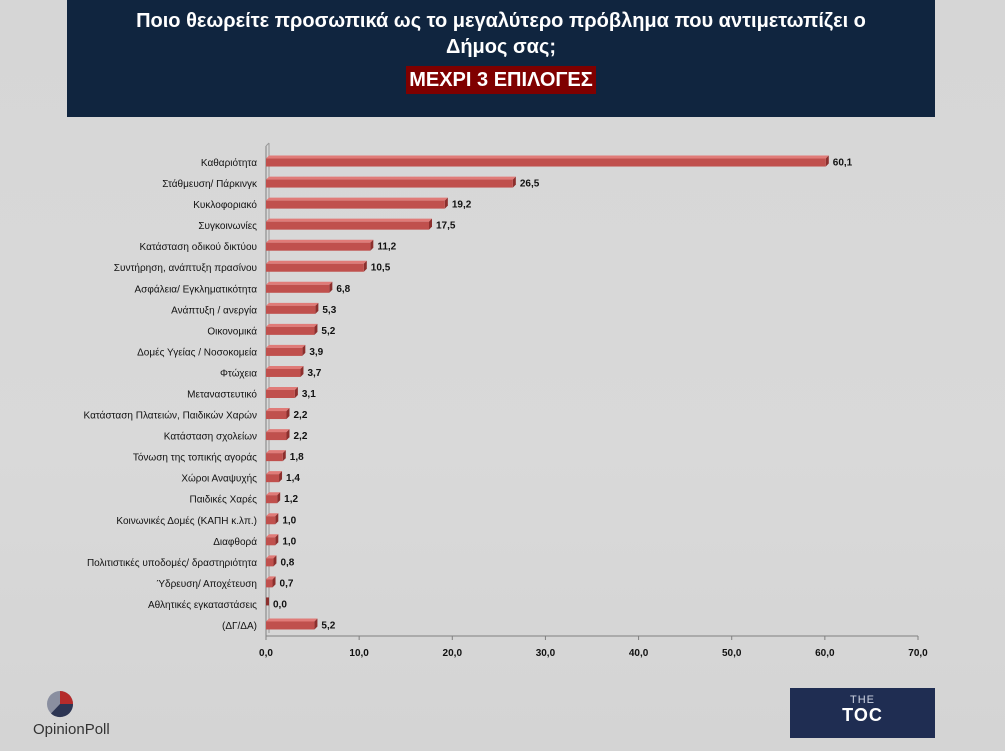 The image size is (1005, 751). Describe the element at coordinates (862, 715) in the screenshot. I see `the-toc-logo-main: TOC` at that location.